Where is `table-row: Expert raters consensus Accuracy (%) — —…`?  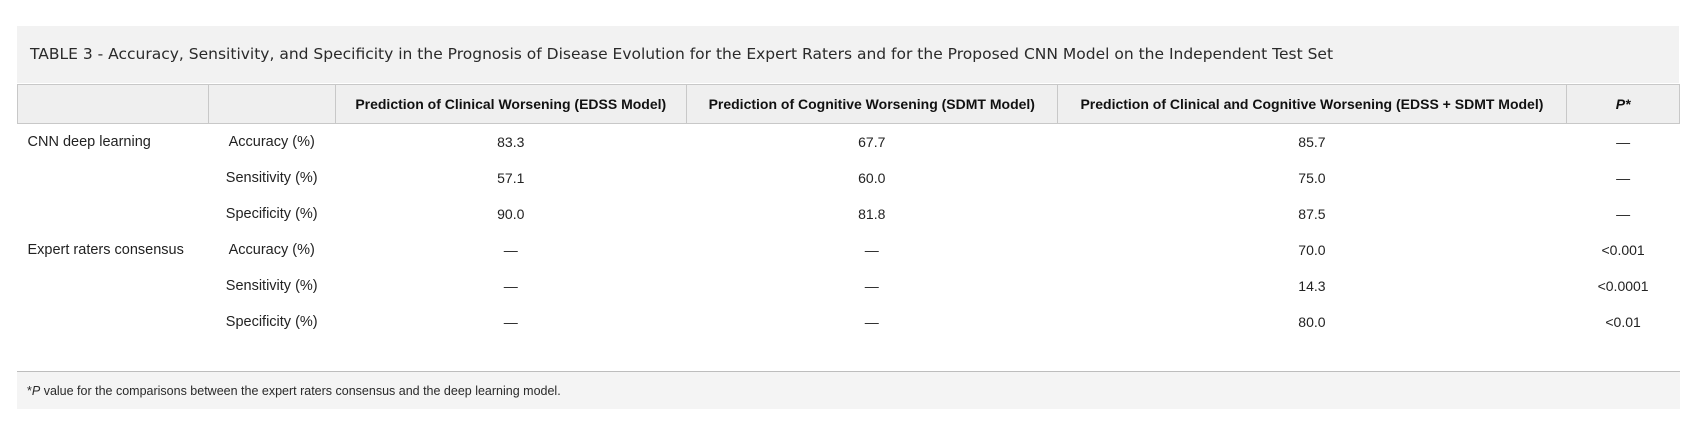 table-row: Expert raters consensus Accuracy (%) — —… is located at coordinates (849, 250).